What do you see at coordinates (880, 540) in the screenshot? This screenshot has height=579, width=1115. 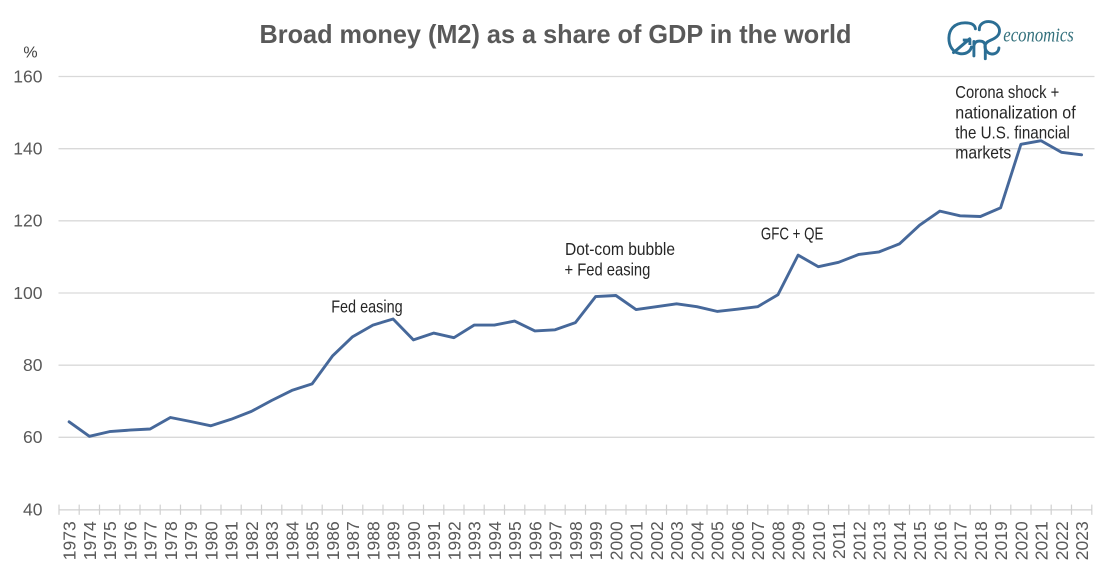 I see `svg-text: 2013` at bounding box center [880, 540].